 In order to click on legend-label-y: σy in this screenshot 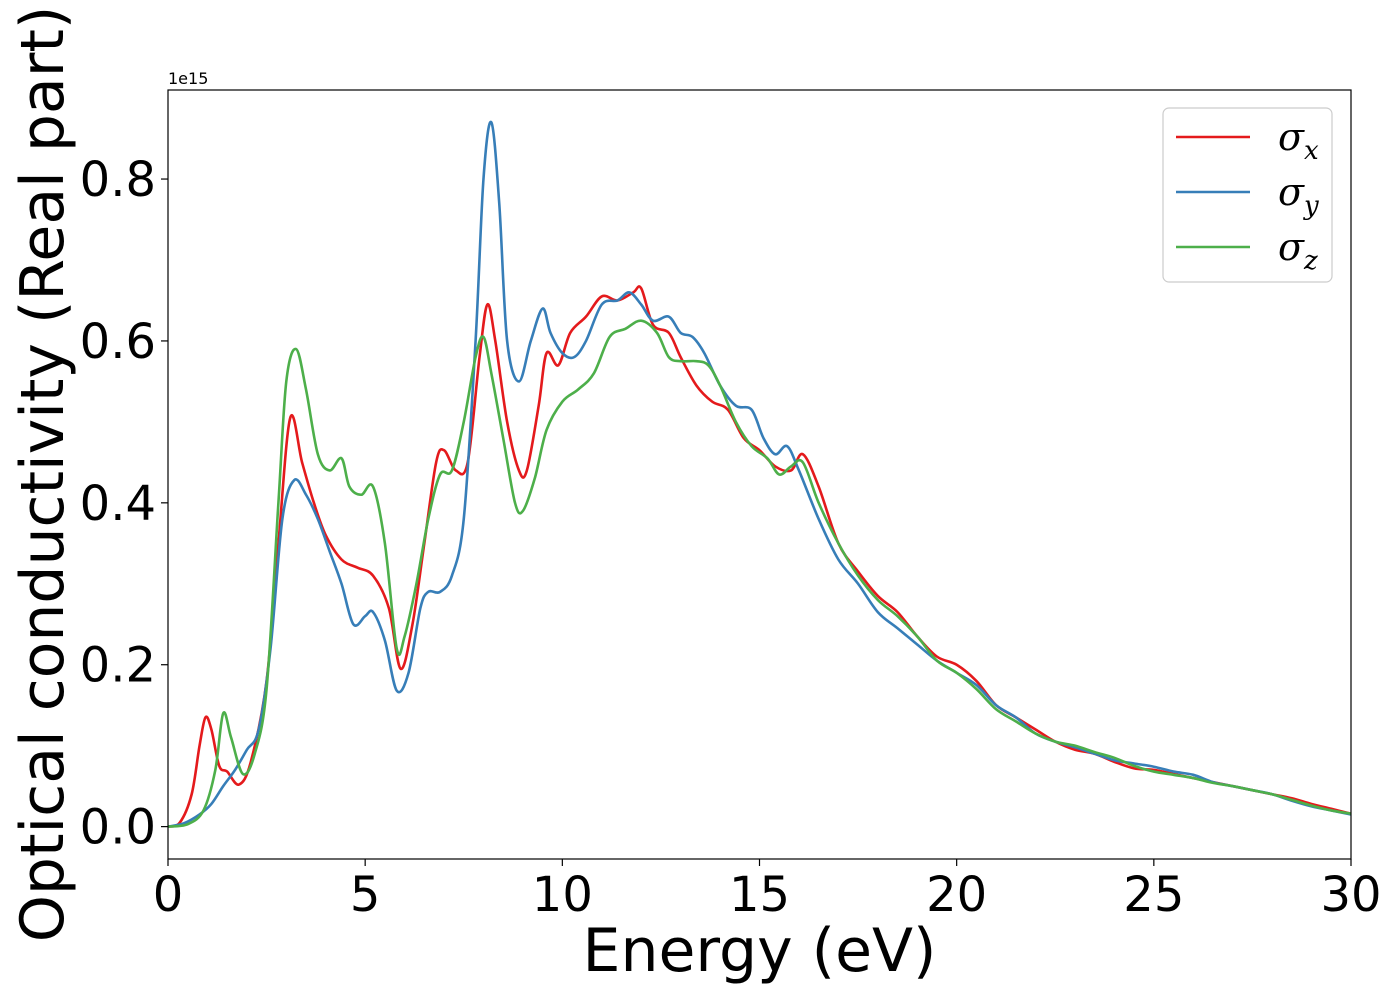, I will do `click(1298, 195)`.